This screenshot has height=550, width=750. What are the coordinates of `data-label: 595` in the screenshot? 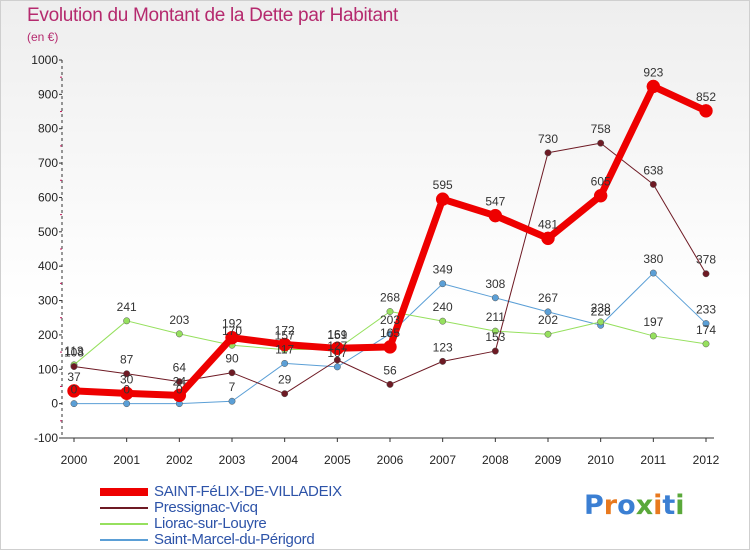 It's located at (443, 185).